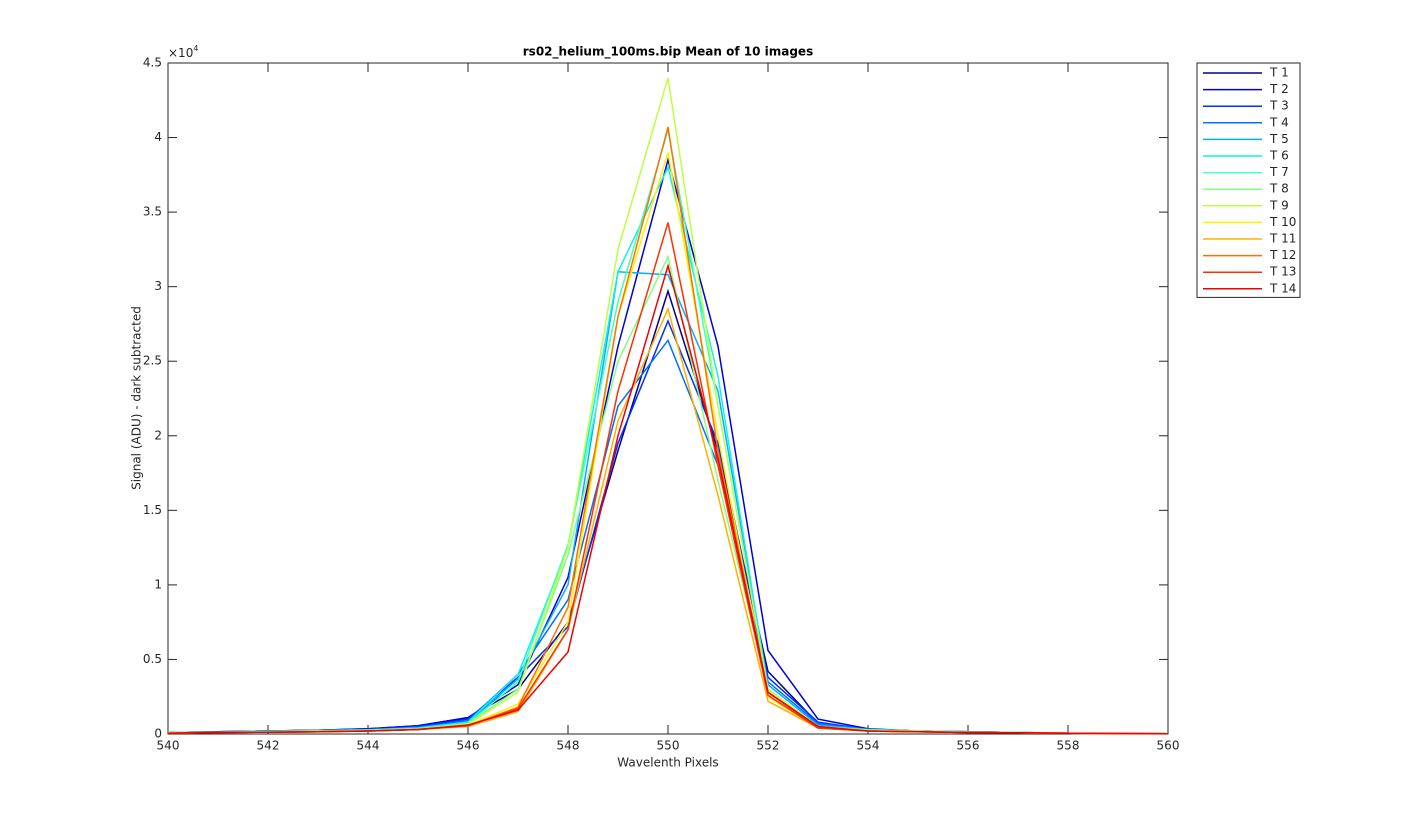 This screenshot has height=825, width=1425. I want to click on legend-label: T 7, so click(1279, 172).